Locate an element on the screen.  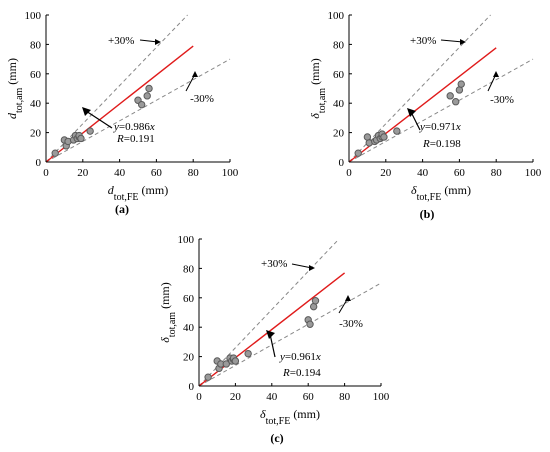
correlation-value: R=0.198 is located at coordinates (441, 144).